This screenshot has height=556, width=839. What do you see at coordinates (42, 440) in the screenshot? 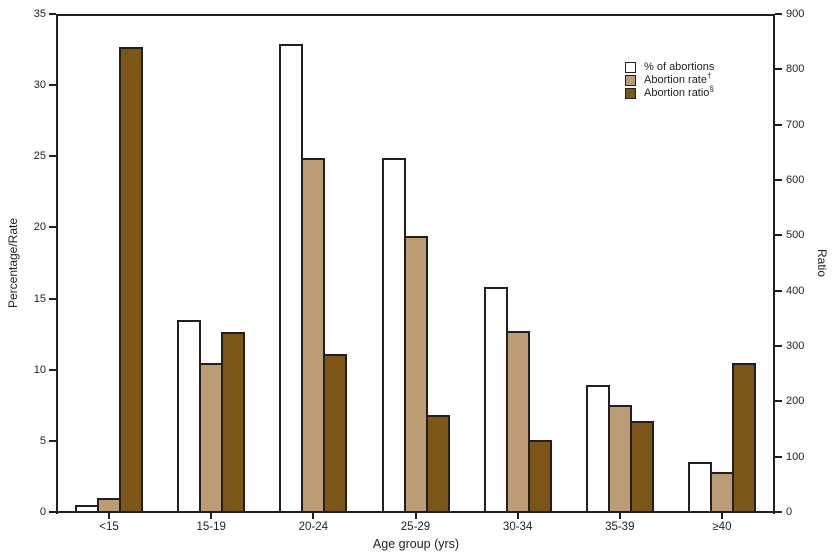
I see `left-axis-tick-label: 5` at bounding box center [42, 440].